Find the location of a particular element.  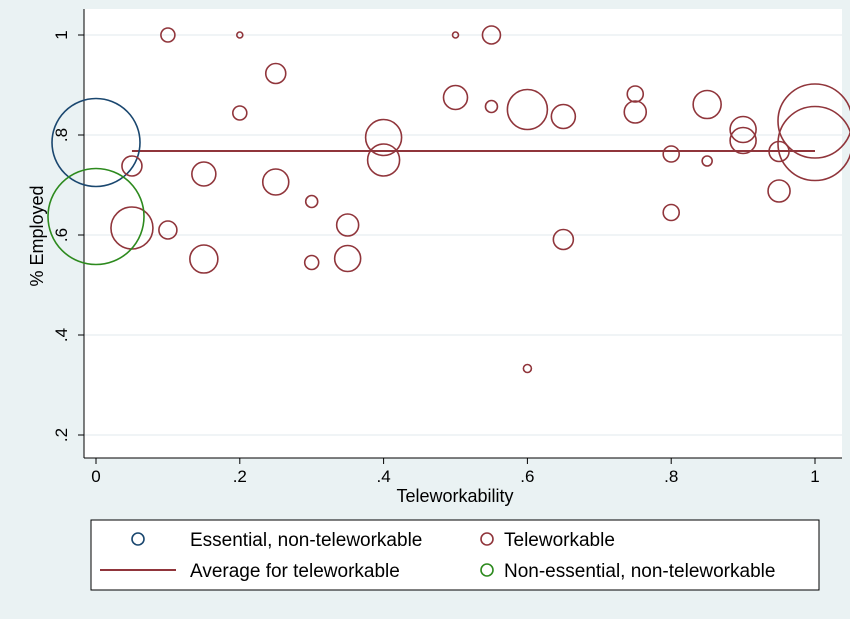

x-tick-label-4: .8 is located at coordinates (671, 476).